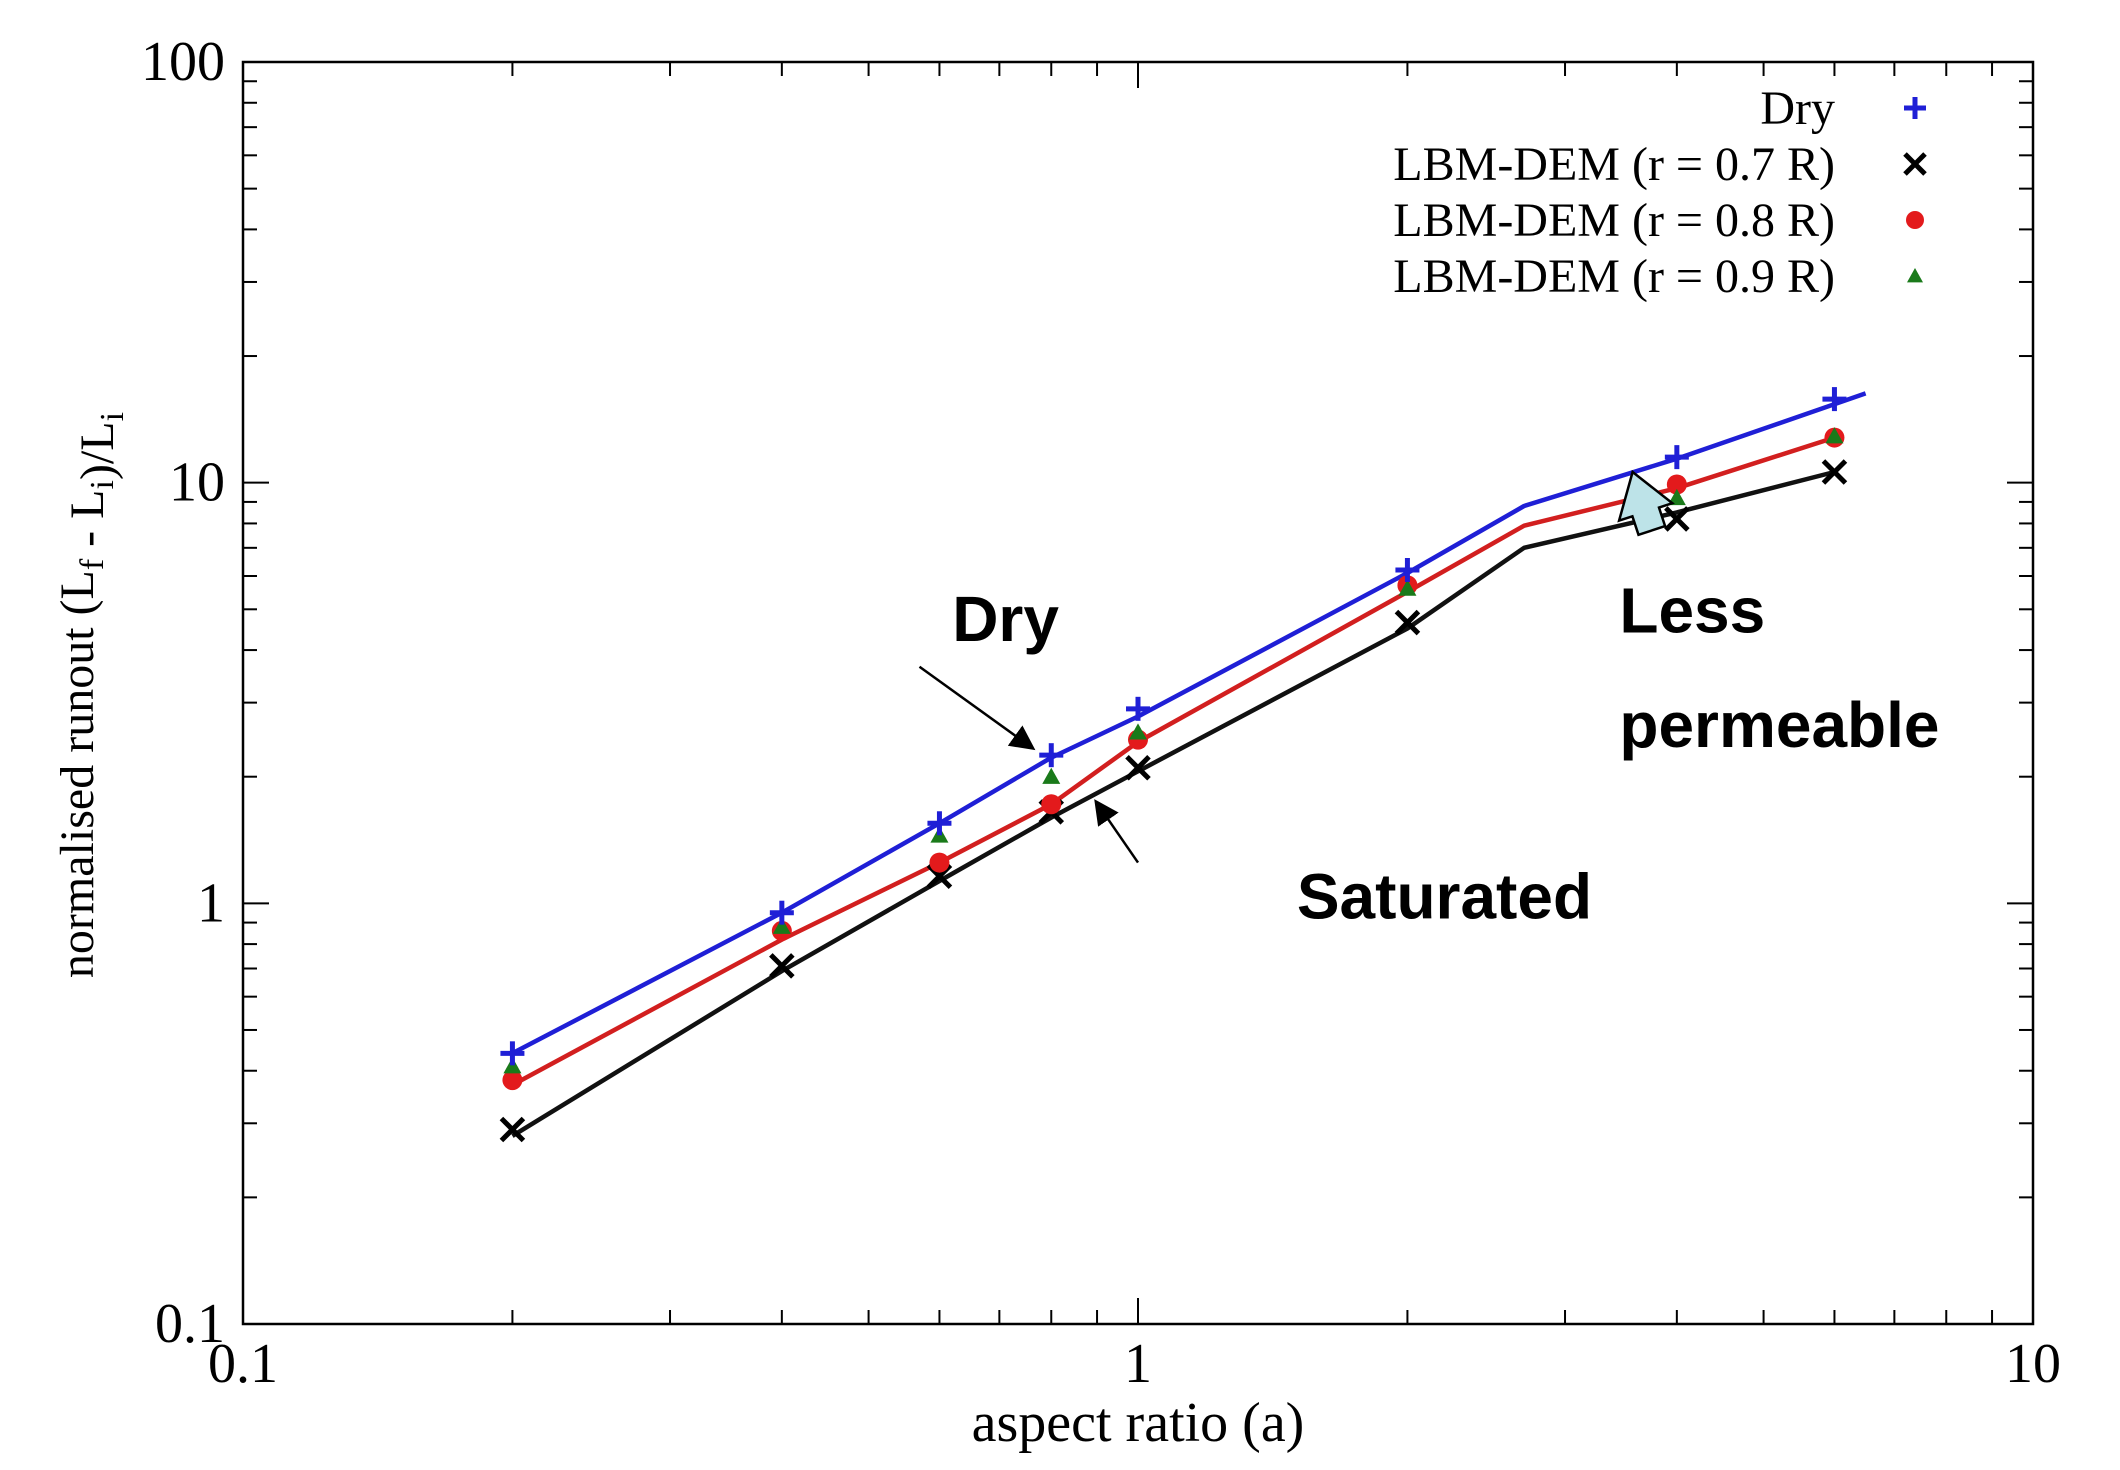 This screenshot has height=1470, width=2120. I want to click on y-axis-label-part: )/, so click(97, 465).